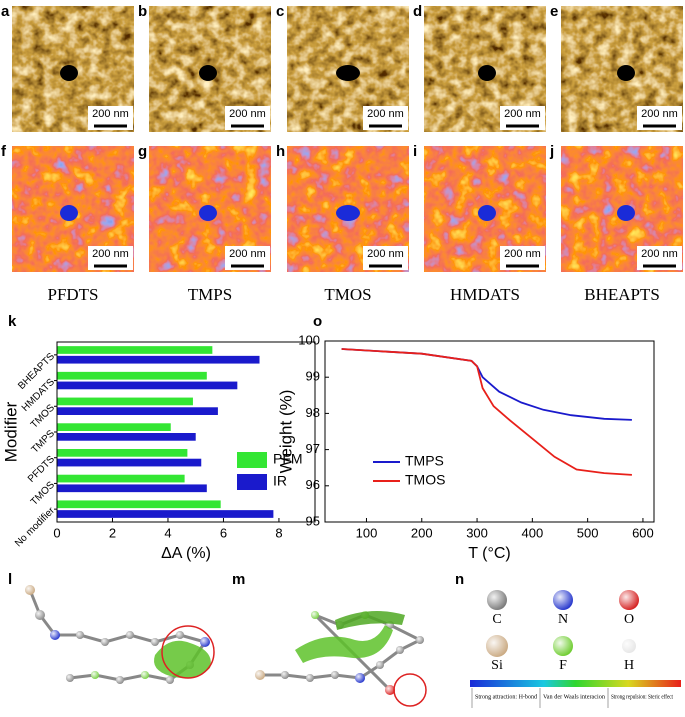 This screenshot has width=685, height=717. I want to click on modifier-label: TMOS, so click(347, 294).